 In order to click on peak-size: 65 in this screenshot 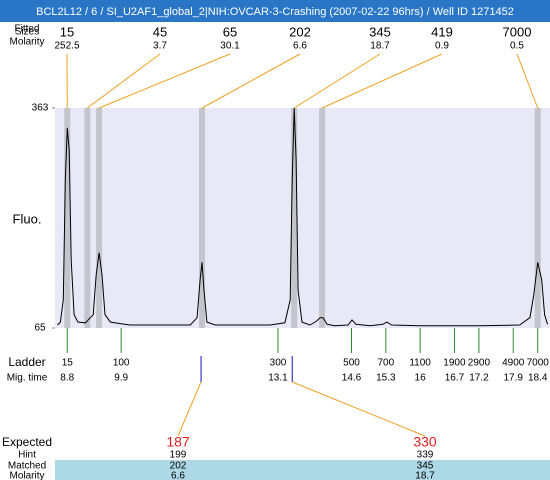, I will do `click(230, 31)`.